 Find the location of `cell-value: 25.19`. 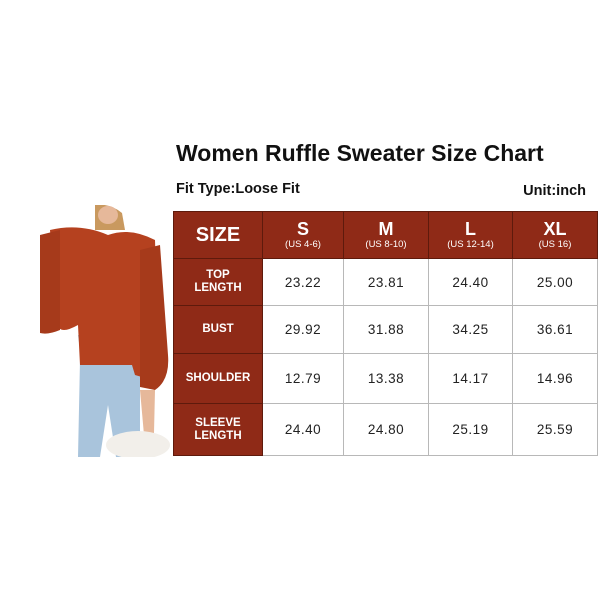

cell-value: 25.19 is located at coordinates (470, 429).